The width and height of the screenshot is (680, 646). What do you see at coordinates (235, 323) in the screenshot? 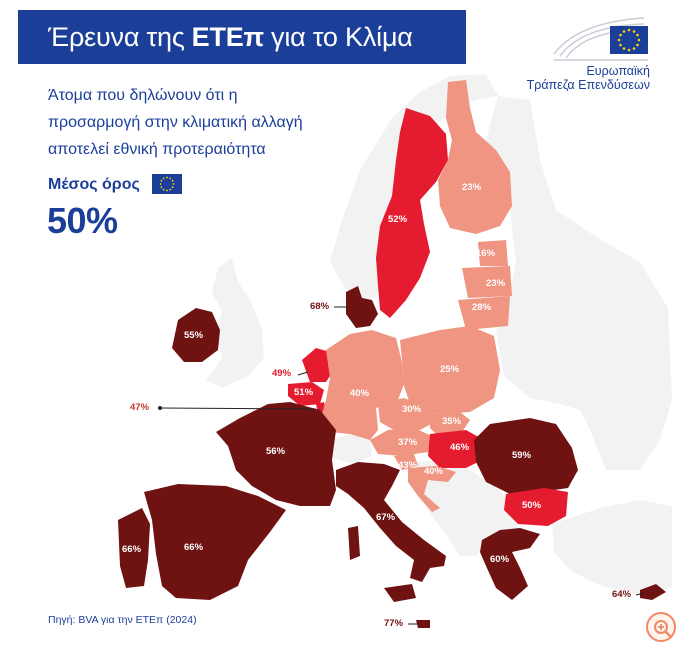
I see `uk-shape` at bounding box center [235, 323].